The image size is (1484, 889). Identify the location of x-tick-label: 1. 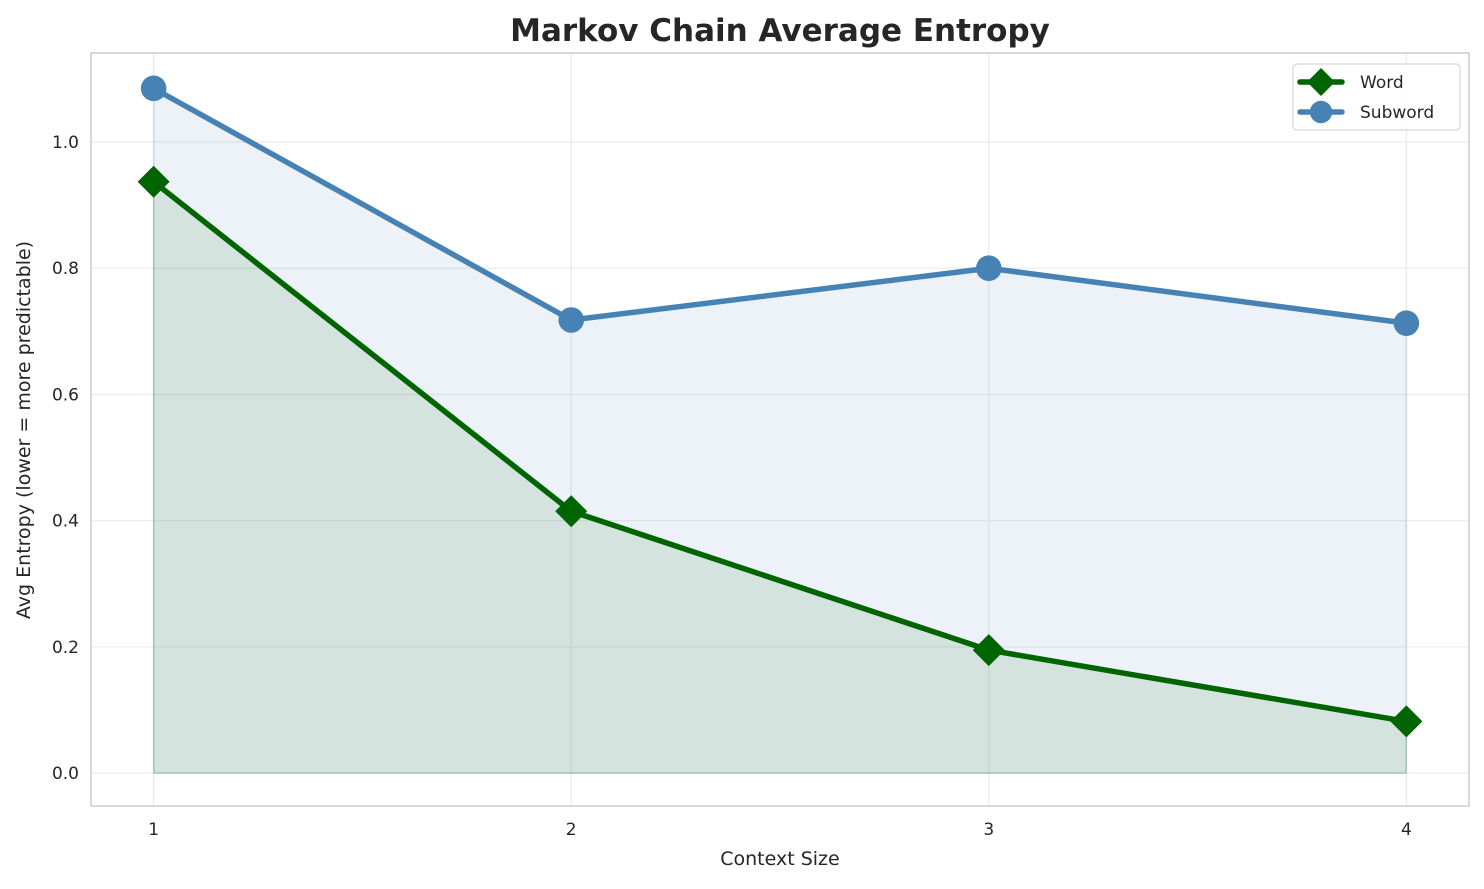
(153, 830).